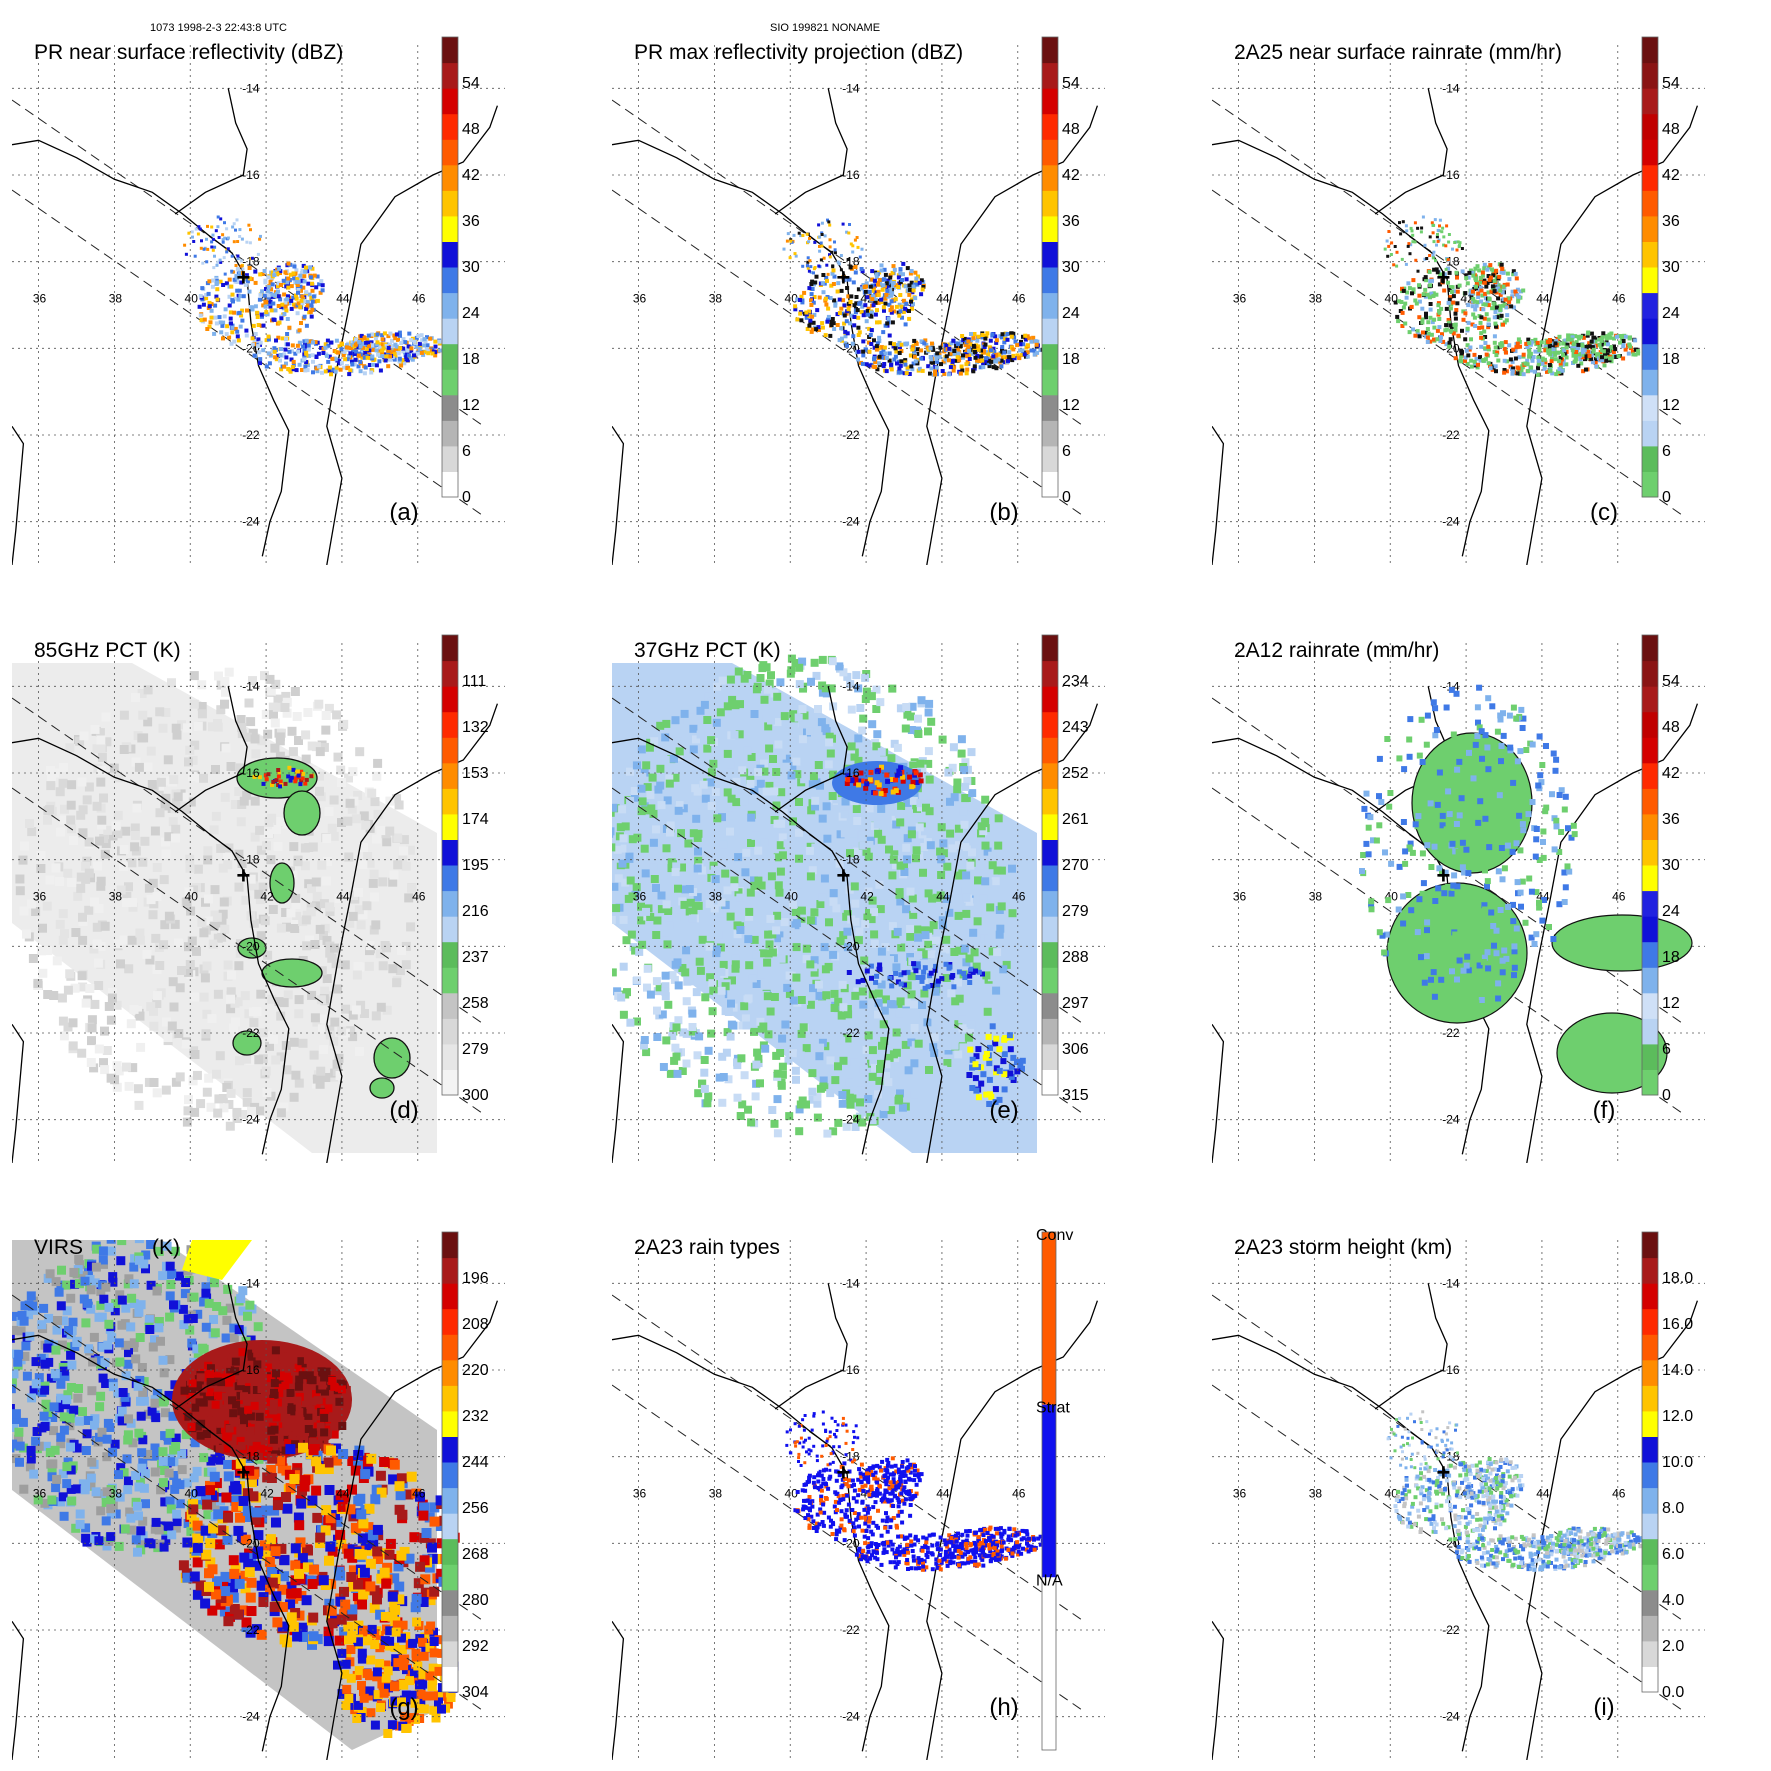  I want to click on lon-tick-label: 36, so click(40, 897).